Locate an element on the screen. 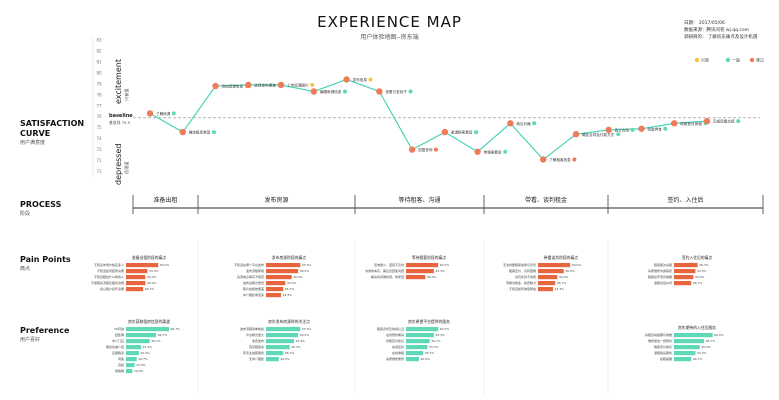  bar-label: 续租提醒 is located at coordinates (666, 358).